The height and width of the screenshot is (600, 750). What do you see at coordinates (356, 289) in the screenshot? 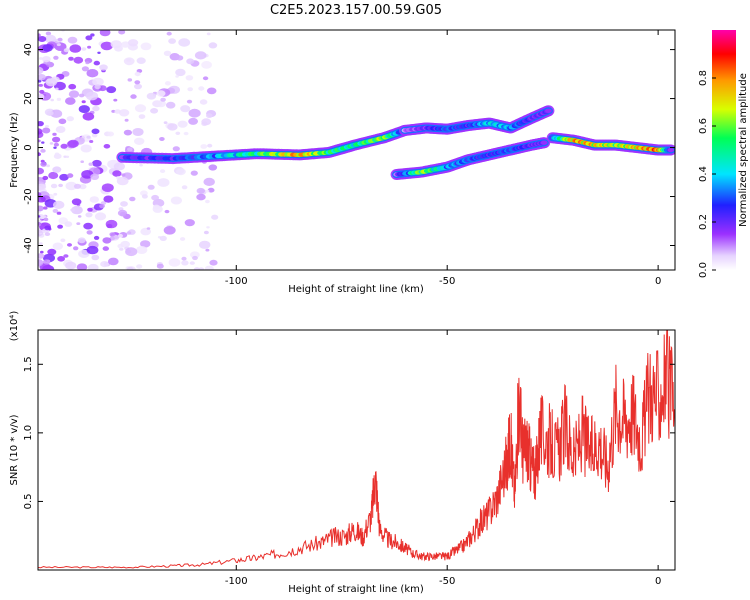
I see `spectrogram-x-axis-label: Height of straight line (km)` at bounding box center [356, 289].